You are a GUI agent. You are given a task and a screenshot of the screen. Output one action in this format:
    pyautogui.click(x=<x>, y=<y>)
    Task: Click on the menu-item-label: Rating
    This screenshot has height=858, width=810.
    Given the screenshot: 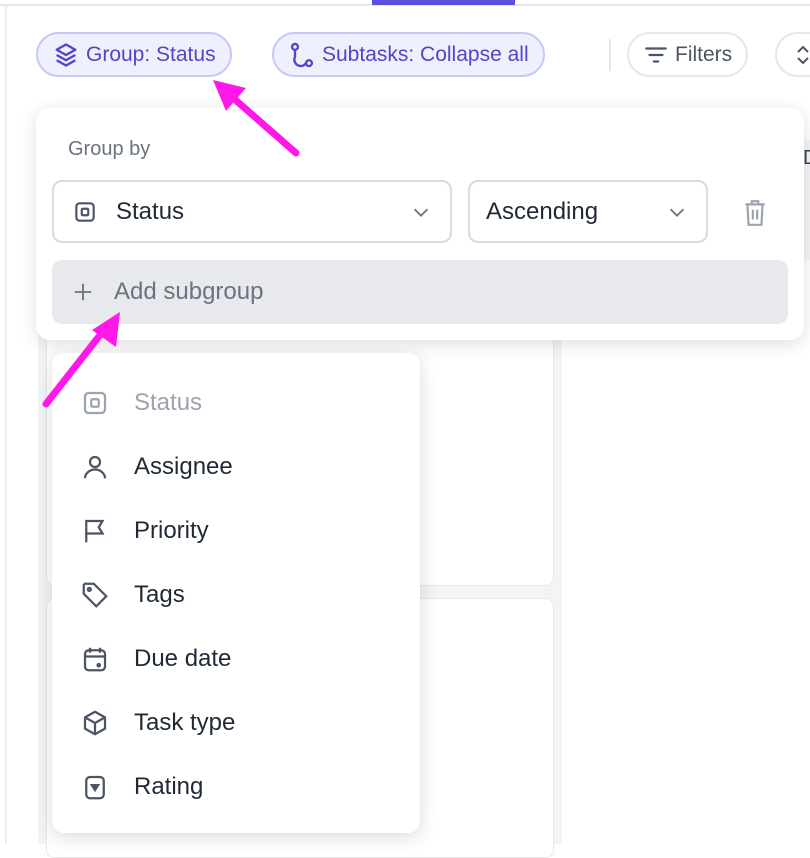 What is the action you would take?
    pyautogui.click(x=169, y=786)
    